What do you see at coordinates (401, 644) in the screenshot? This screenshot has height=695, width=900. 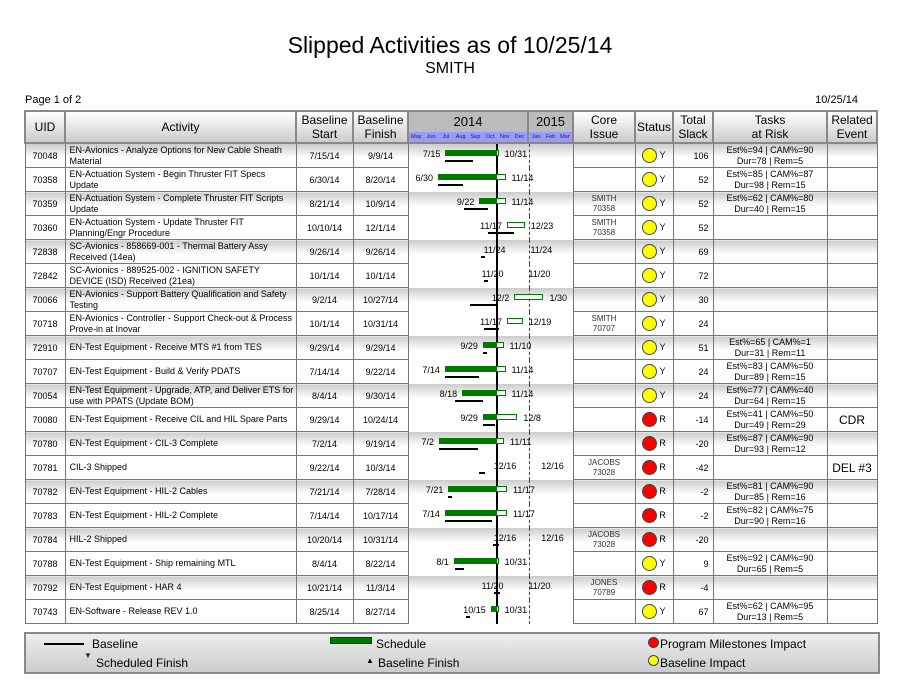 I see `legend-schedule: Schedule` at bounding box center [401, 644].